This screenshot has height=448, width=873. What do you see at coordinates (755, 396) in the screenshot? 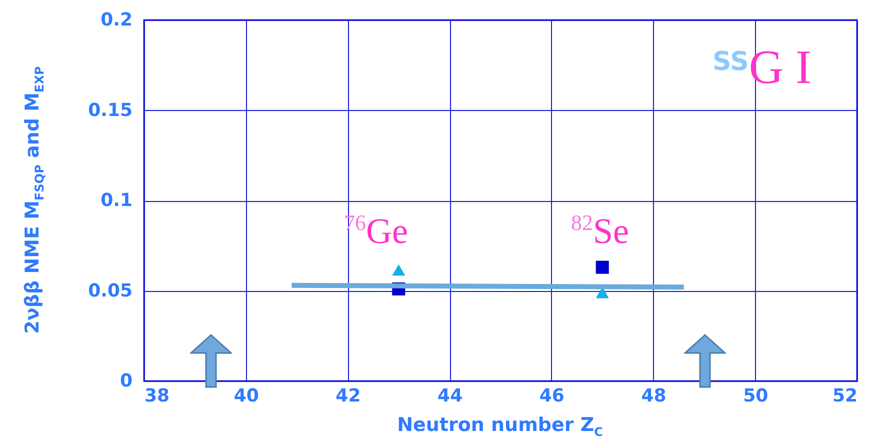
I see `x-tick-label: 50` at bounding box center [755, 396].